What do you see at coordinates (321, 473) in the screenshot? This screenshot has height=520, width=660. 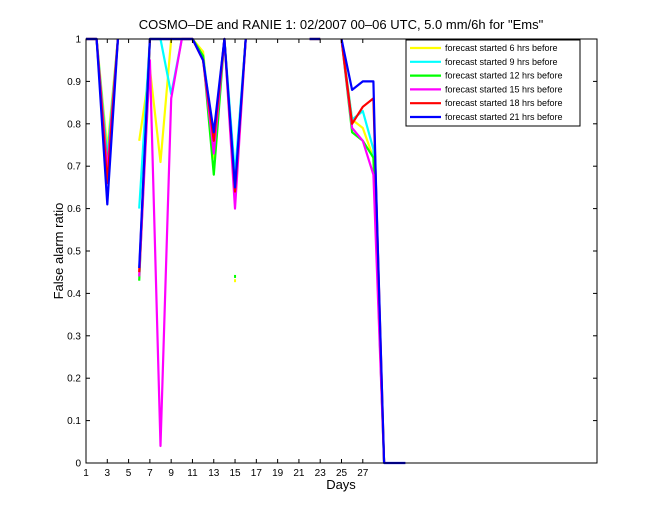 I see `x-tick-label-11: 23` at bounding box center [321, 473].